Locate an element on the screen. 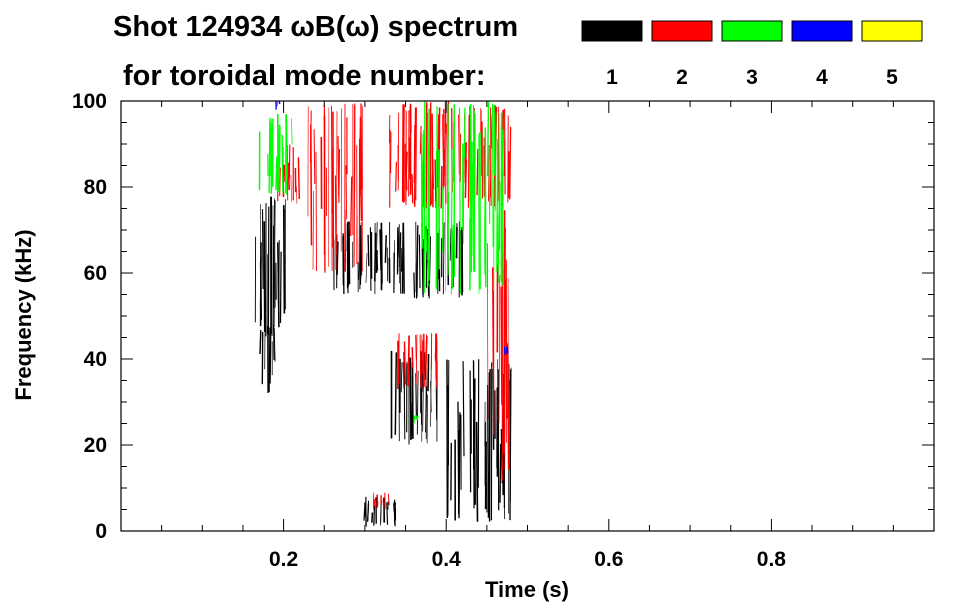  legend-label-mode-1: 1 is located at coordinates (612, 77).